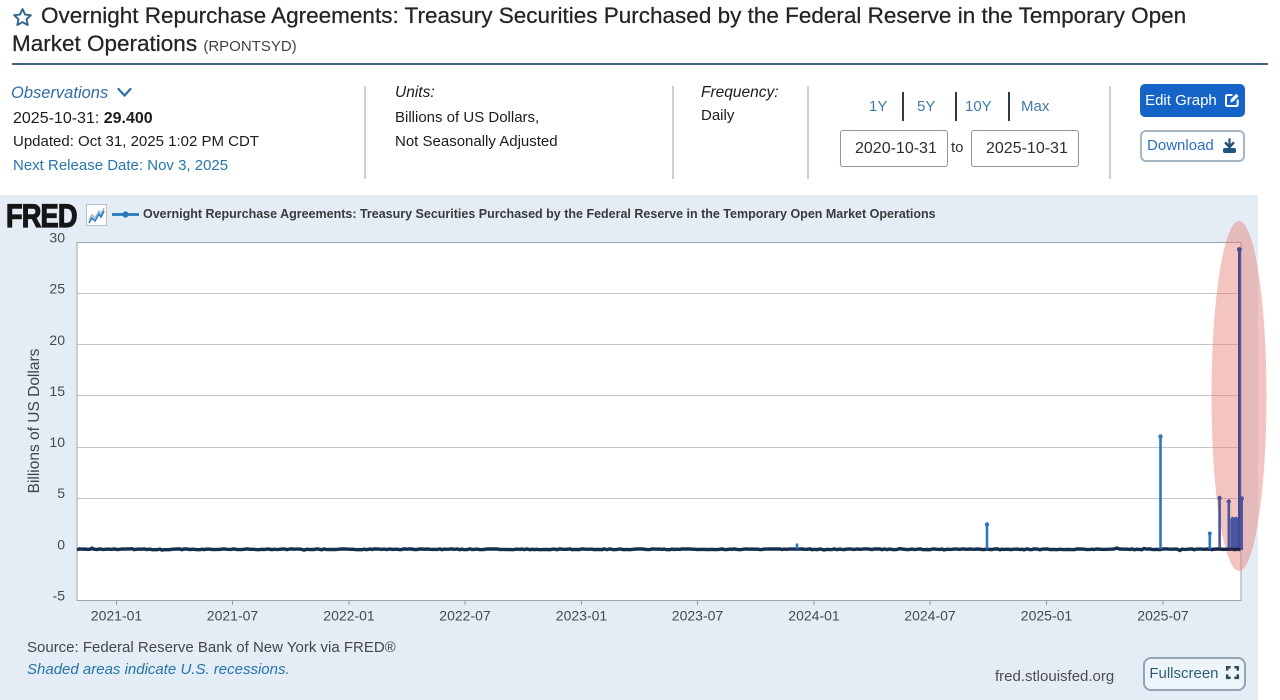 The height and width of the screenshot is (700, 1280). Describe the element at coordinates (34, 420) in the screenshot. I see `svg-text: Billions of US Dollars` at that location.